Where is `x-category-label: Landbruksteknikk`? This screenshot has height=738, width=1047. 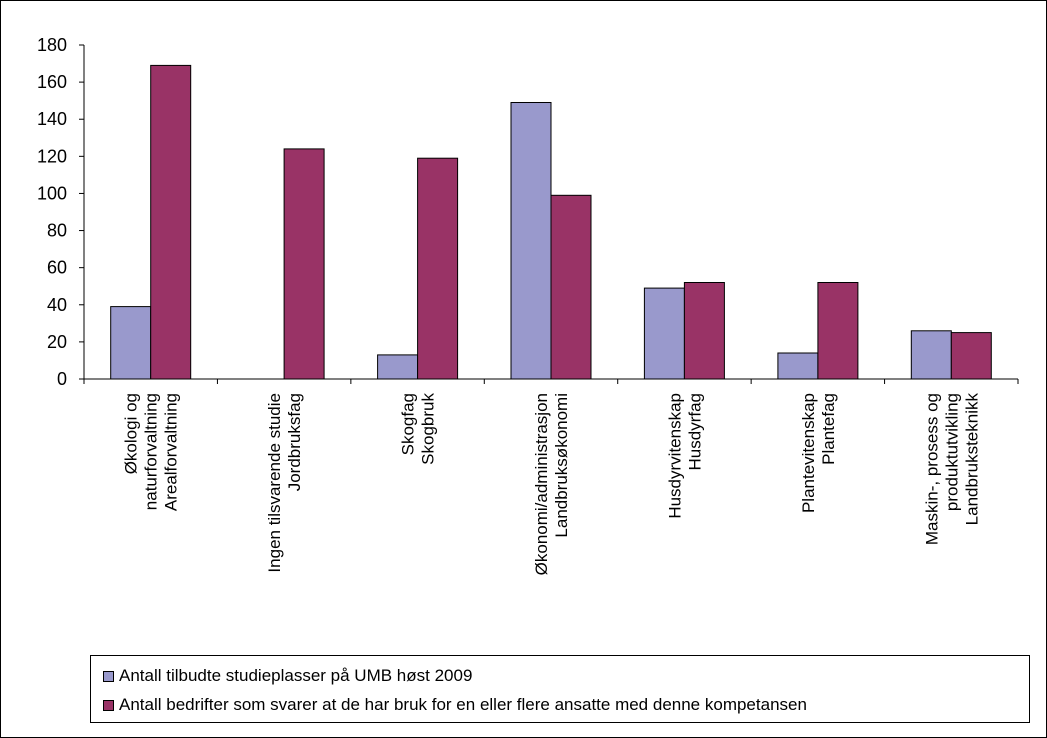 x-category-label: Landbruksteknikk is located at coordinates (971, 459).